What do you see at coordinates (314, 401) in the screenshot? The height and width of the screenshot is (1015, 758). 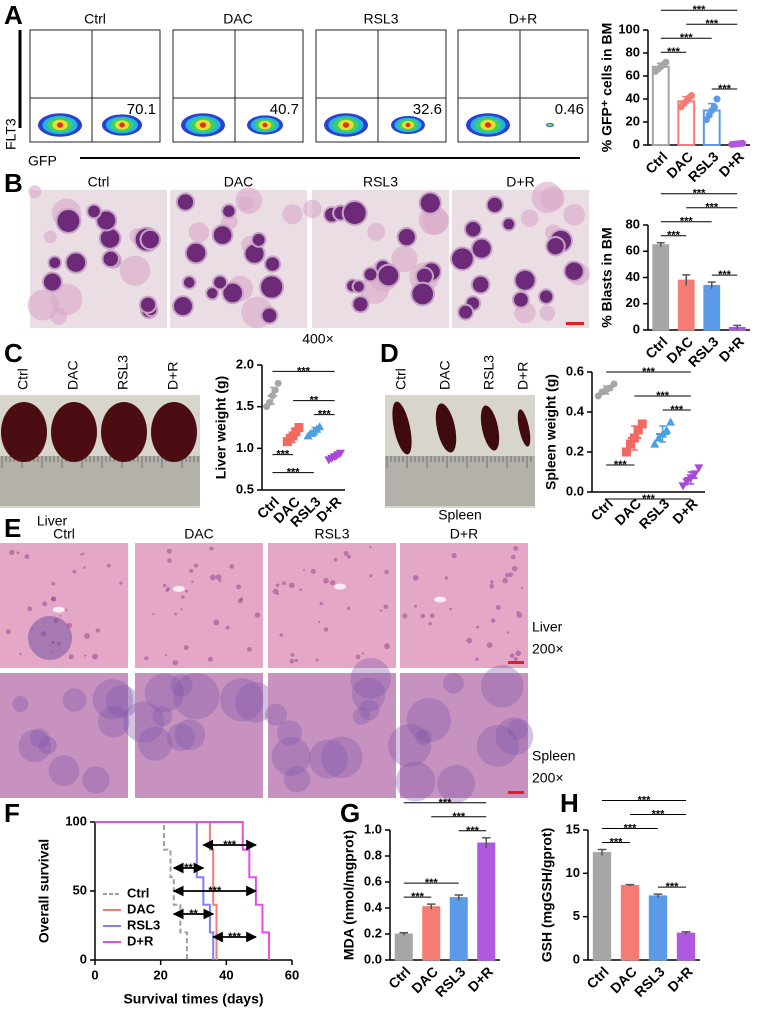 I see `significance-label: **` at bounding box center [314, 401].